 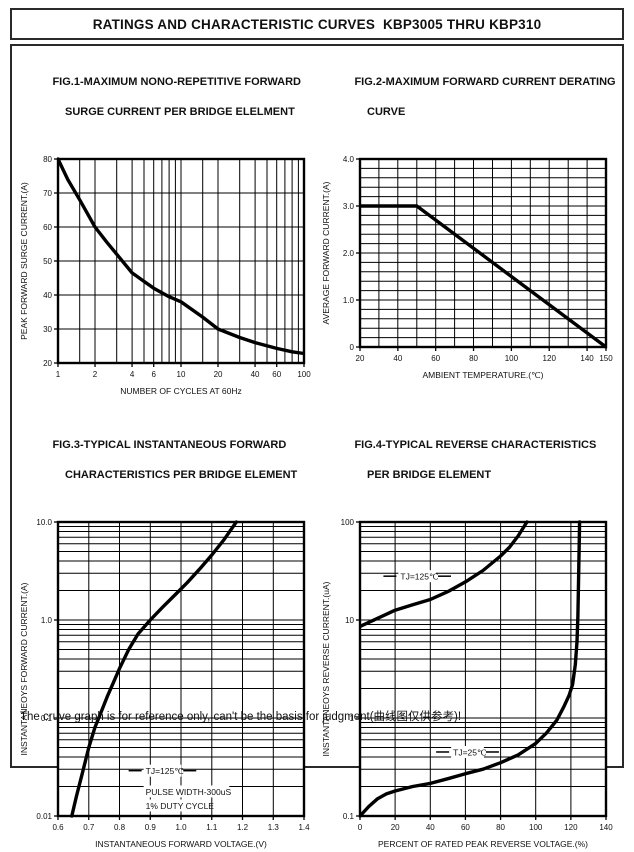 I want to click on figure-1-title-line2: SURGE CURRENT PER BRIDGE ELELMENT, so click(x=180, y=111).